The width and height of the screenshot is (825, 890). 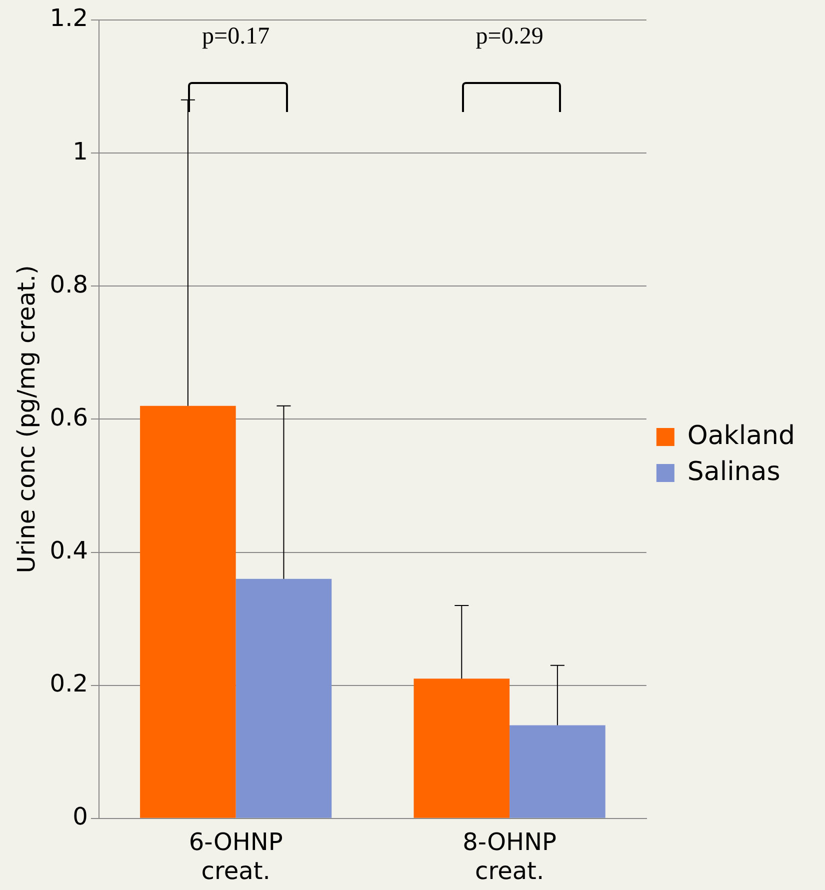 I want to click on annotation: p=0.29, so click(x=510, y=36).